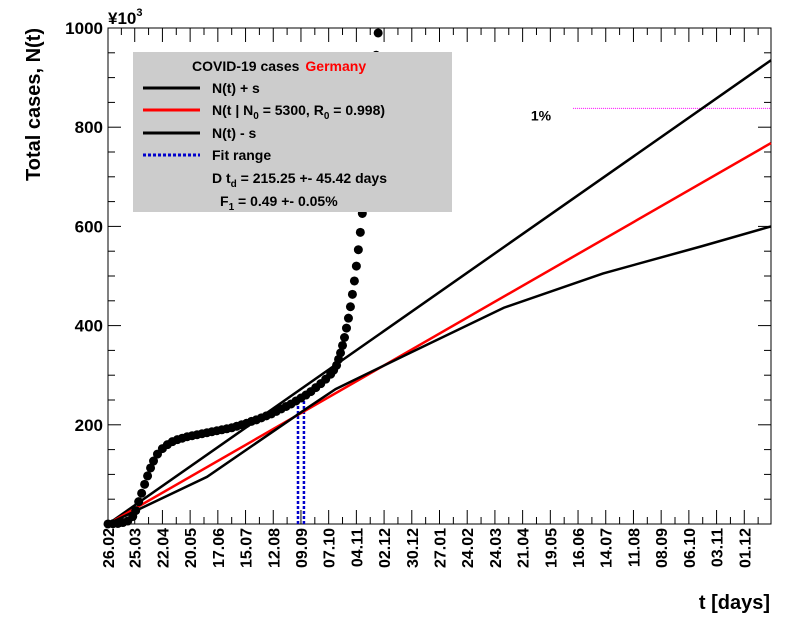 The height and width of the screenshot is (622, 796). I want to click on x-tick-label: 03.11, so click(718, 547).